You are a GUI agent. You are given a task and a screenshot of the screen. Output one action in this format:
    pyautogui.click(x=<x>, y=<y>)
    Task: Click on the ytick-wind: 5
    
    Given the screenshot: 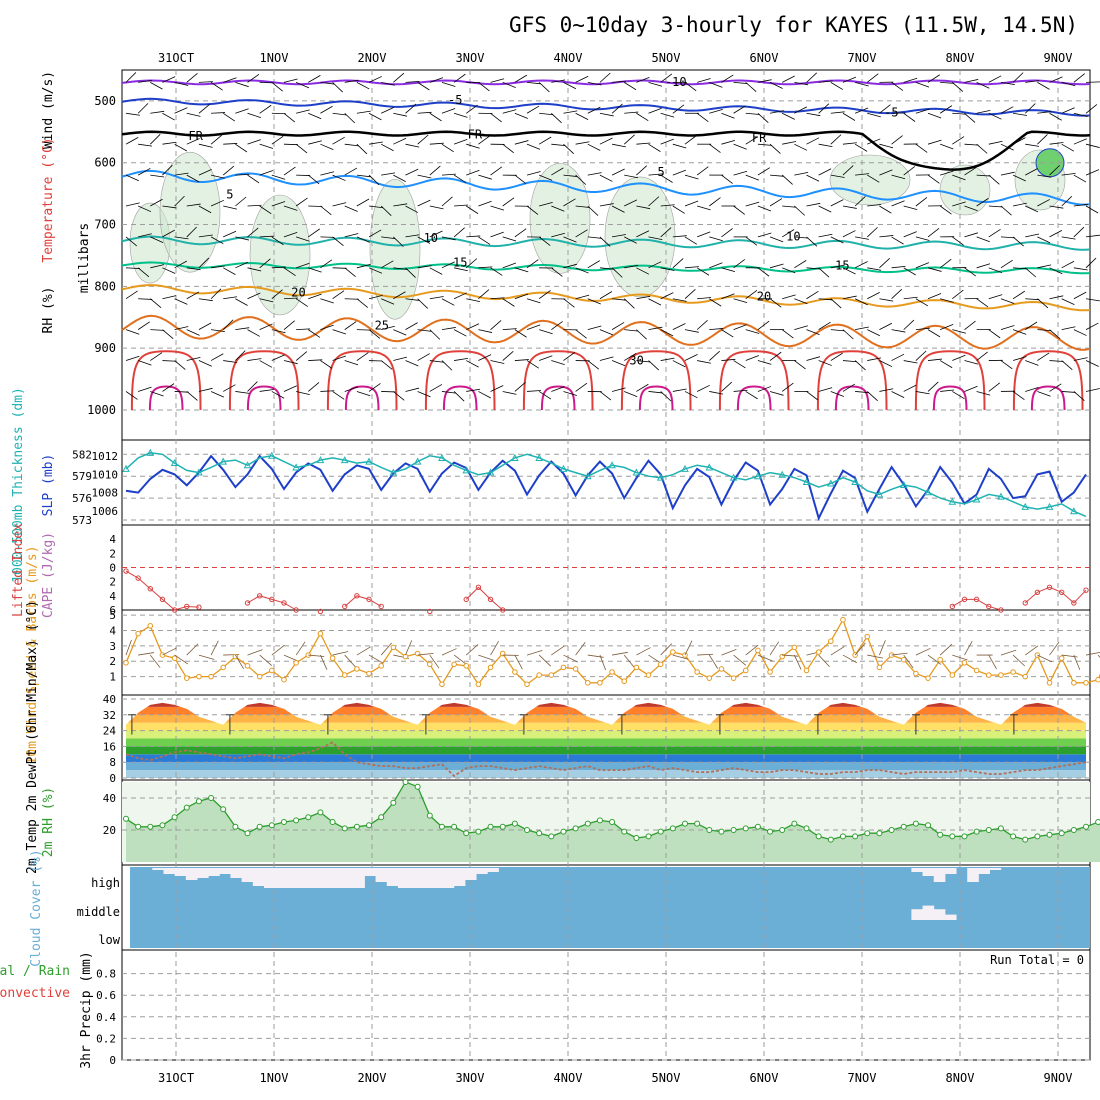 What is the action you would take?
    pyautogui.click(x=112, y=615)
    